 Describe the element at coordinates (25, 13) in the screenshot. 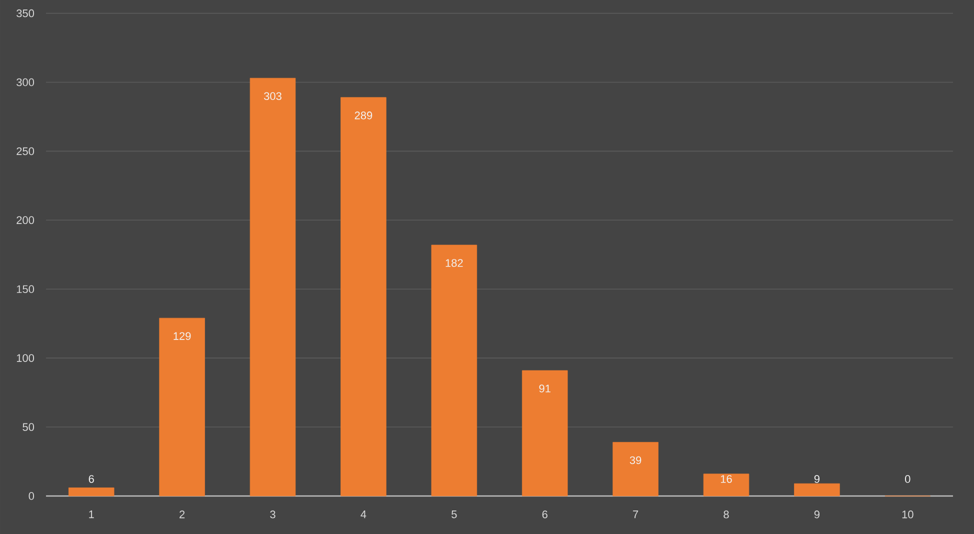

I see `y-tick-label: 350` at that location.